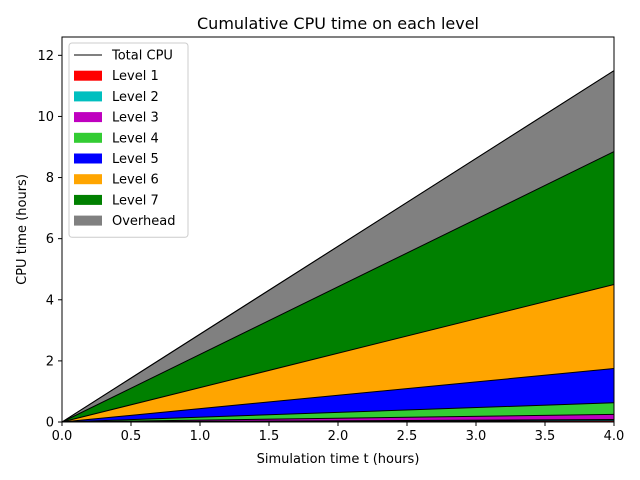 The height and width of the screenshot is (480, 640). Describe the element at coordinates (135, 159) in the screenshot. I see `legend-label-level-5: Level 5` at that location.